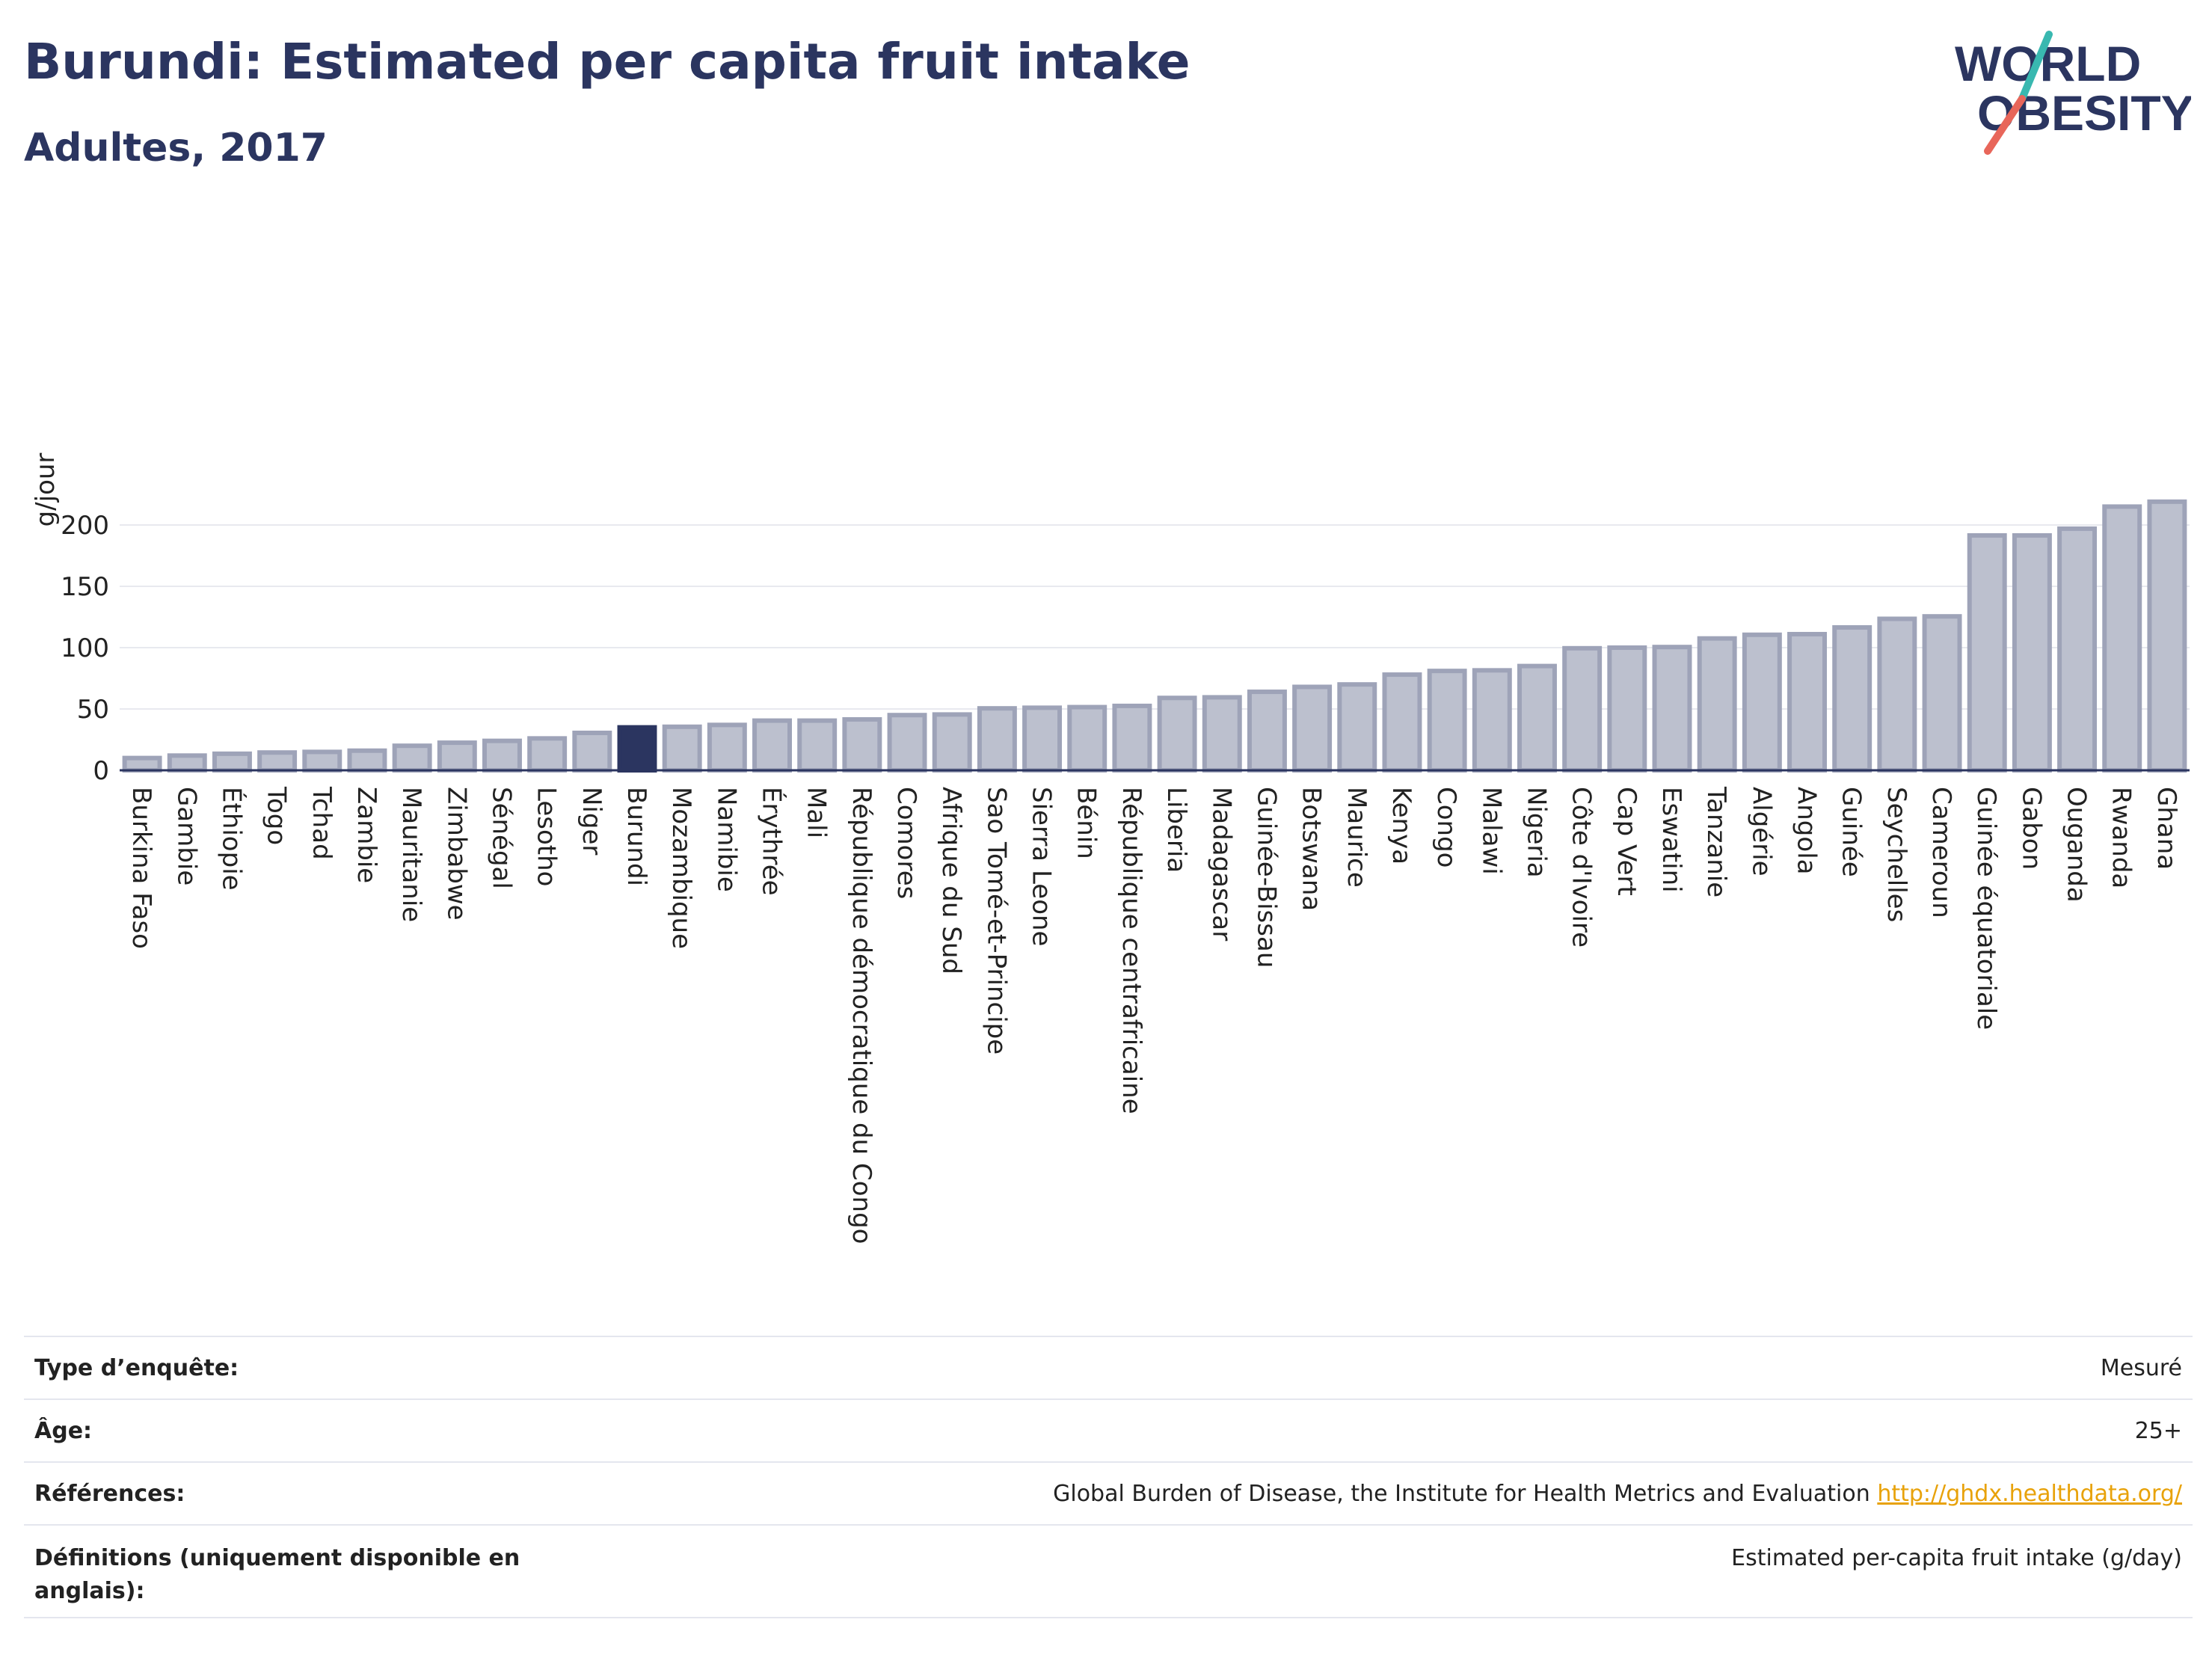  What do you see at coordinates (366, 835) in the screenshot?
I see `x-tick-label: Zambie` at bounding box center [366, 835].